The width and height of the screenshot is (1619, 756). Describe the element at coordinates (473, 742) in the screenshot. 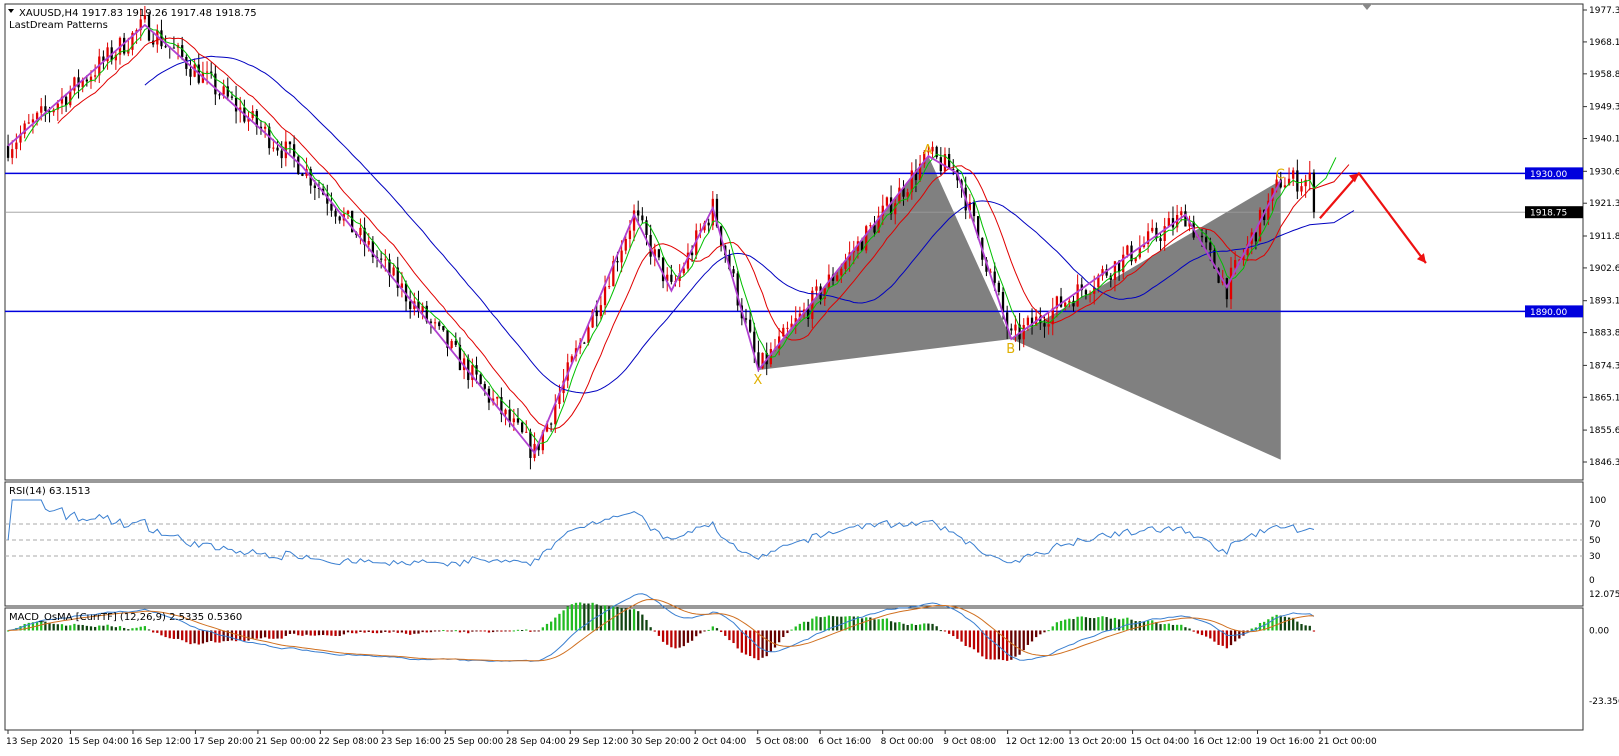

I see `time-tick-label: 25 Sep 00:00` at that location.